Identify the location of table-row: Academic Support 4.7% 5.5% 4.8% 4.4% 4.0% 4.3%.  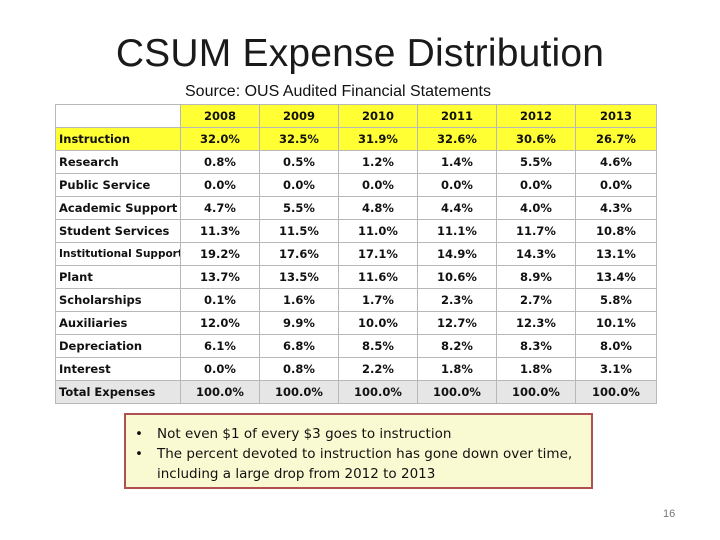
(356, 208).